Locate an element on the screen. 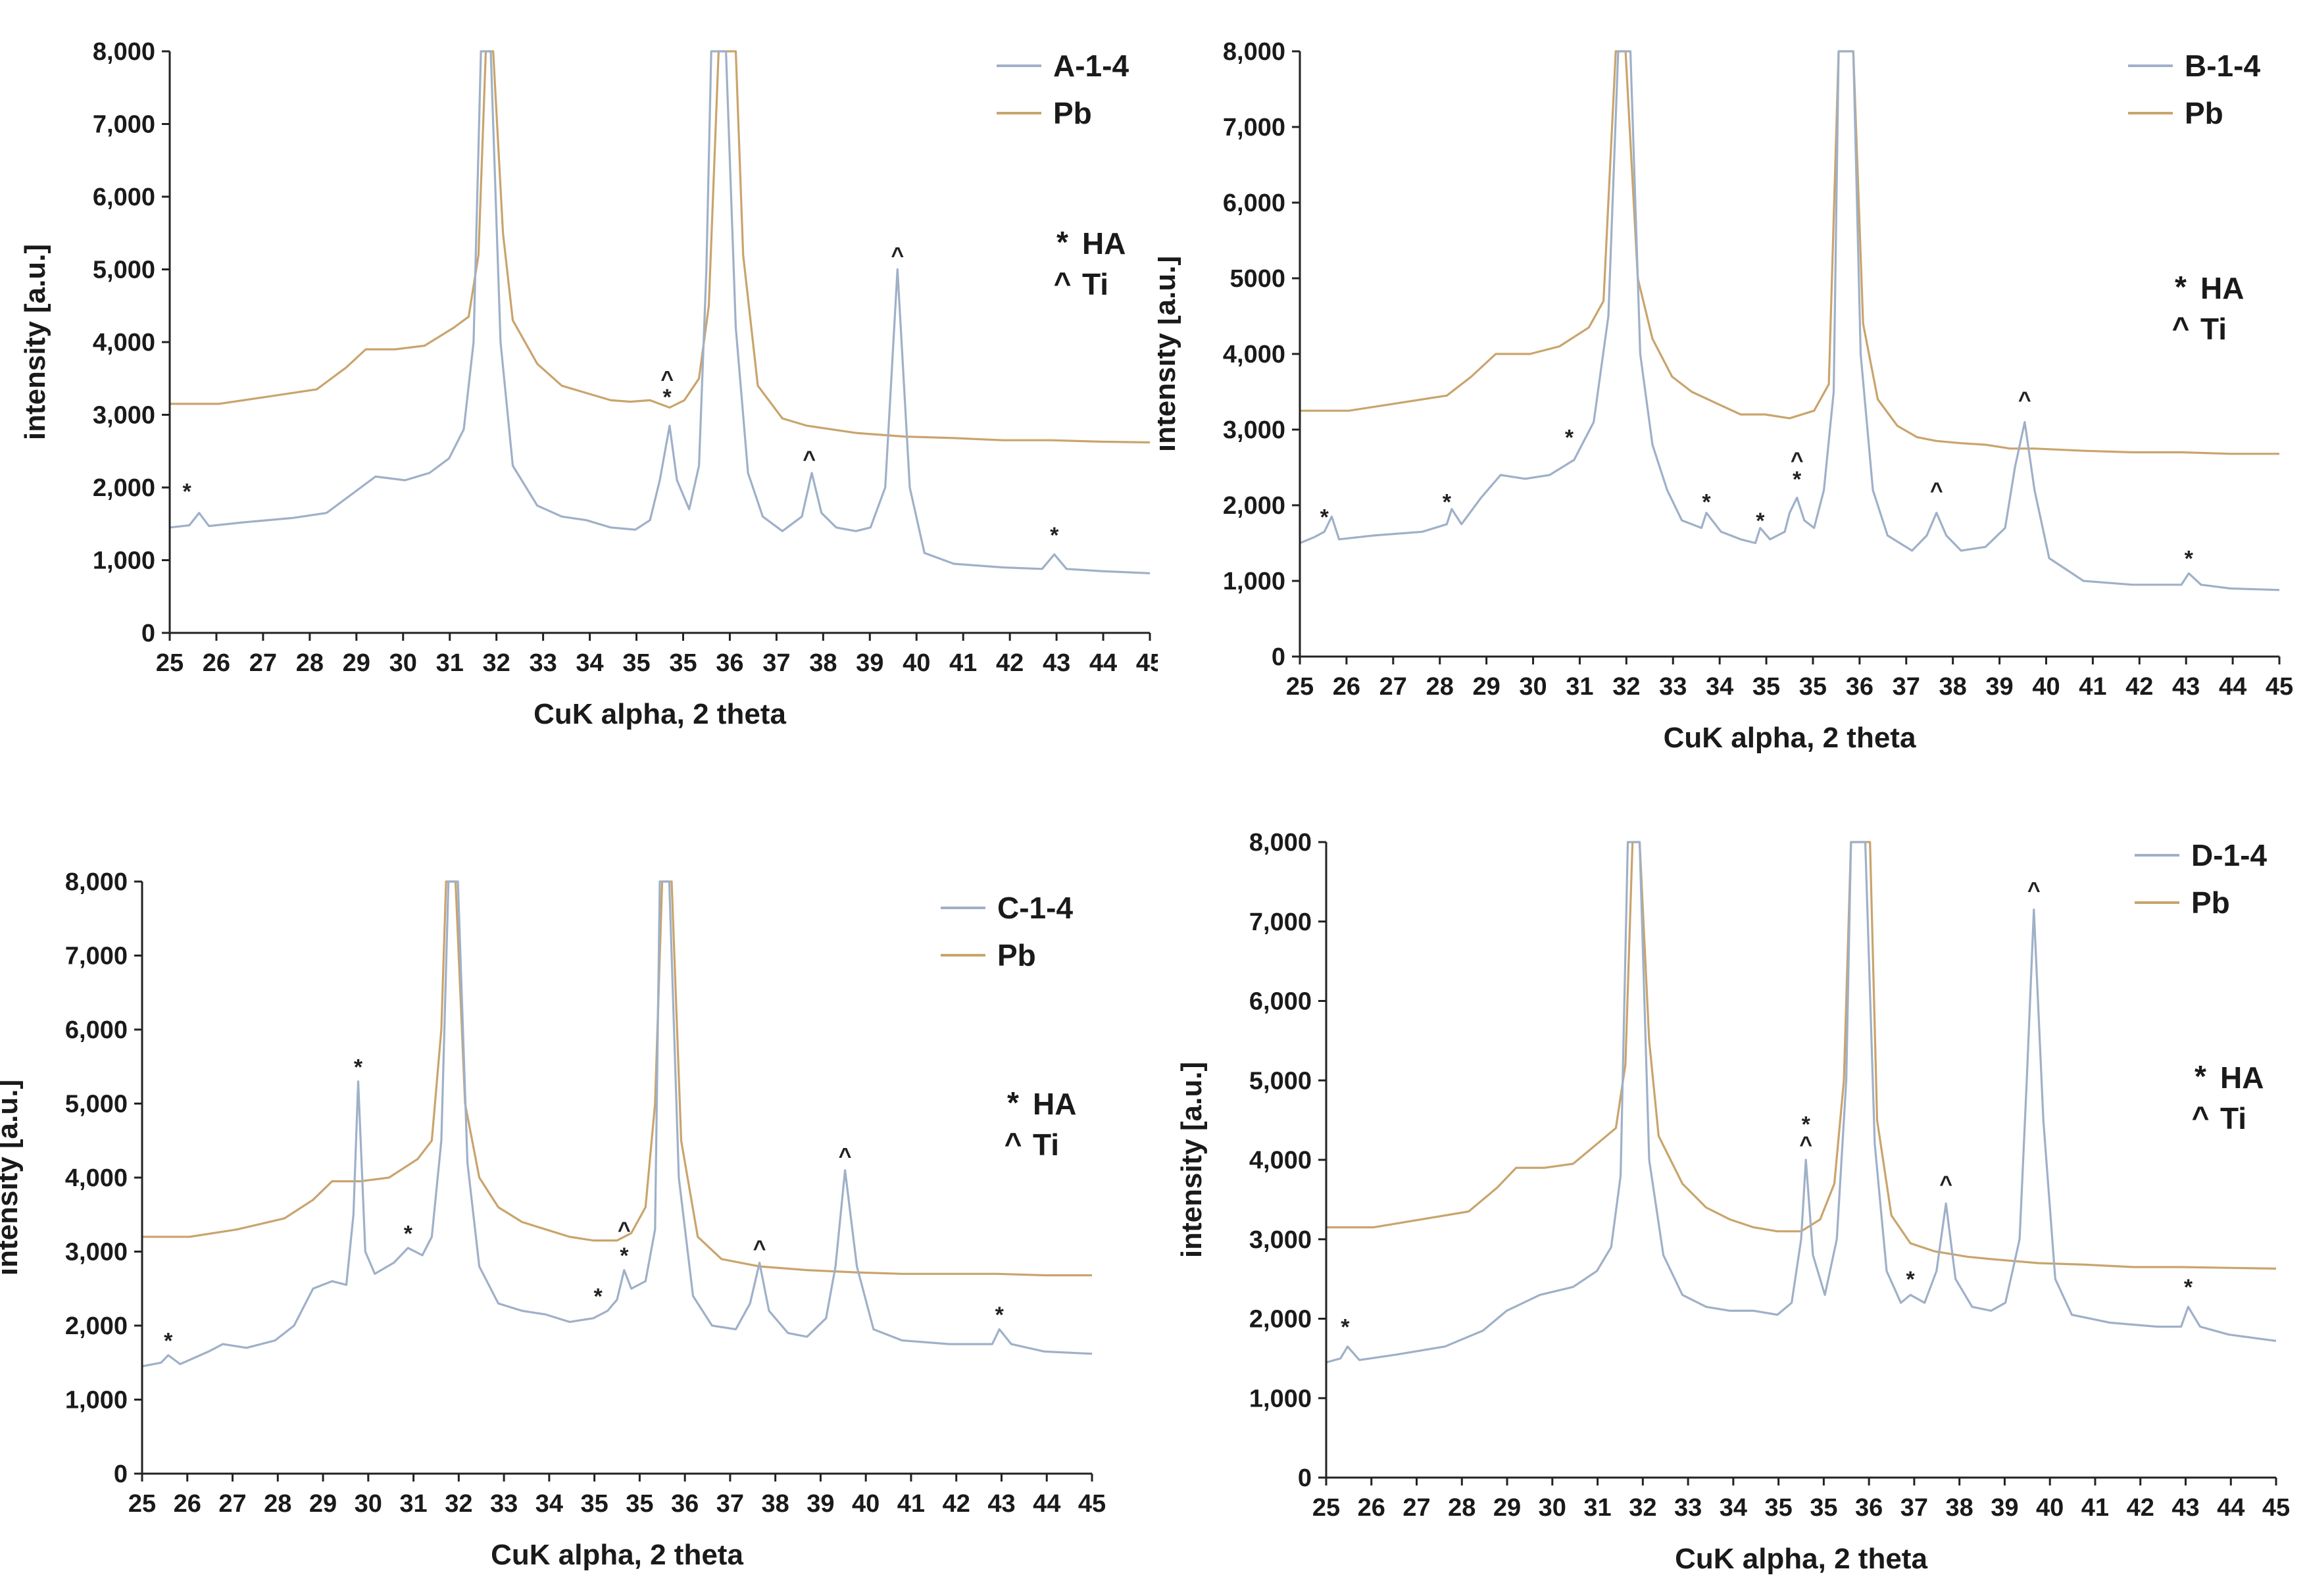  legend-label: A-1-4 is located at coordinates (1091, 66).